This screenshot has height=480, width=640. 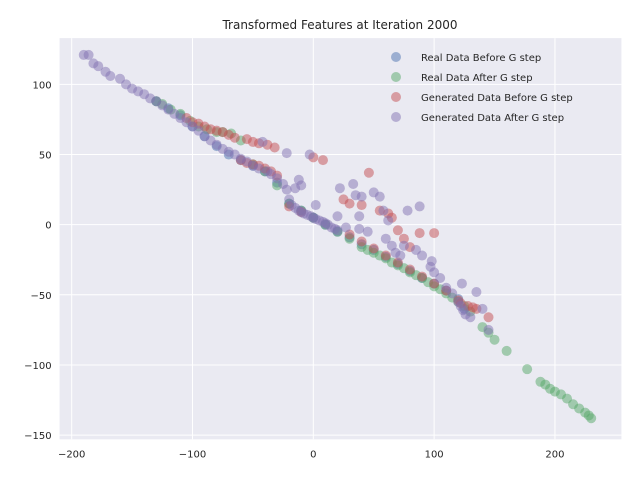 I want to click on legend-label: Generated Data Before G step, so click(x=497, y=98).